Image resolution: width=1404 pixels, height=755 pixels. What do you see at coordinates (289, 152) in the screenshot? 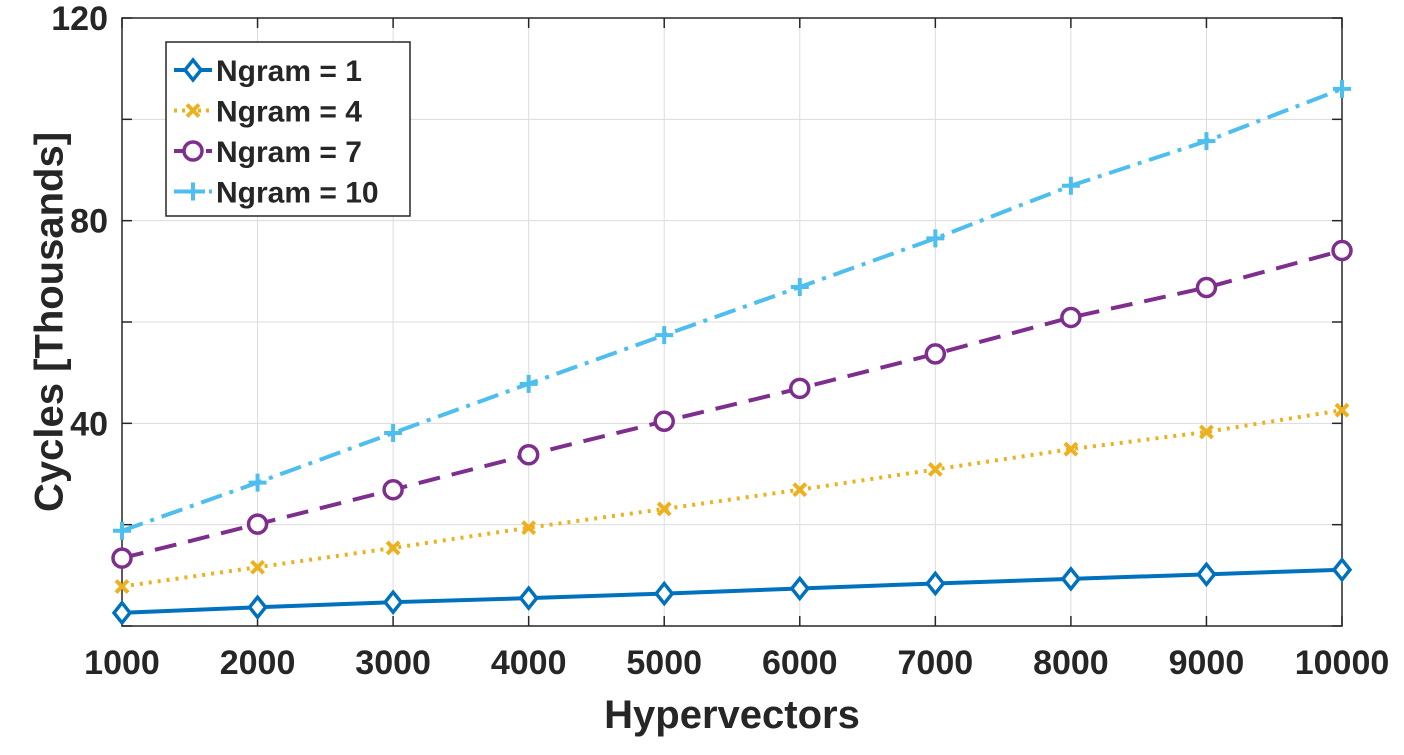
I see `legend-label: Ngram = 7` at bounding box center [289, 152].